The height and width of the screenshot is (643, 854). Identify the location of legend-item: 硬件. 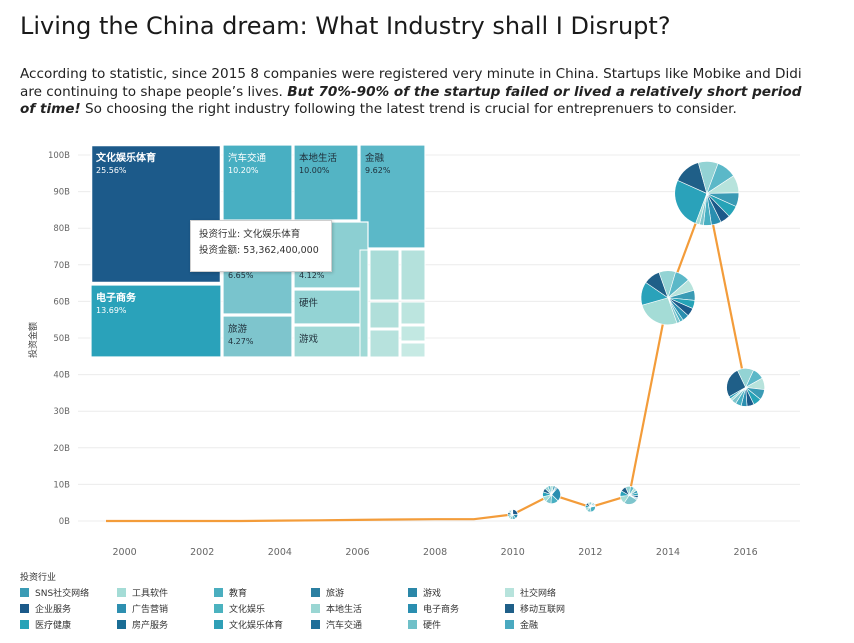
(424, 624).